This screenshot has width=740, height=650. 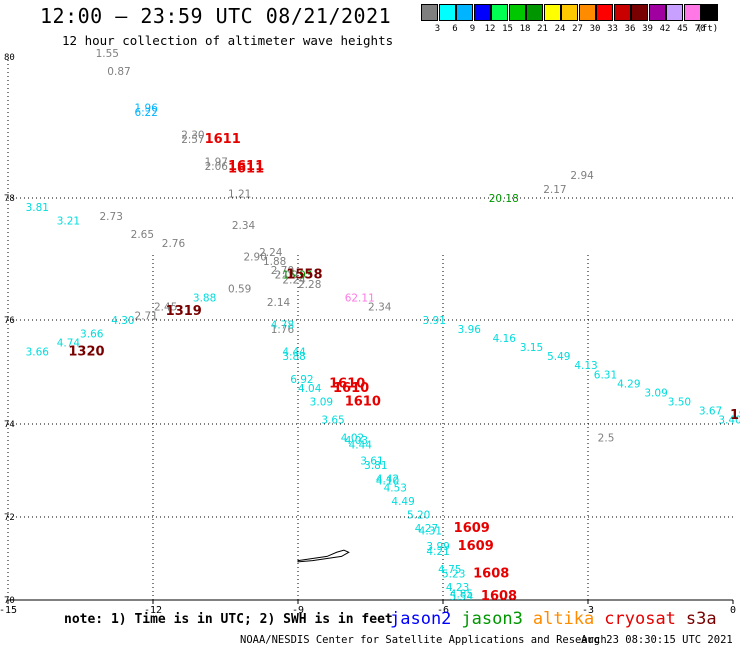 What do you see at coordinates (244, 226) in the screenshot?
I see `swh-value-label: 2.34` at bounding box center [244, 226].